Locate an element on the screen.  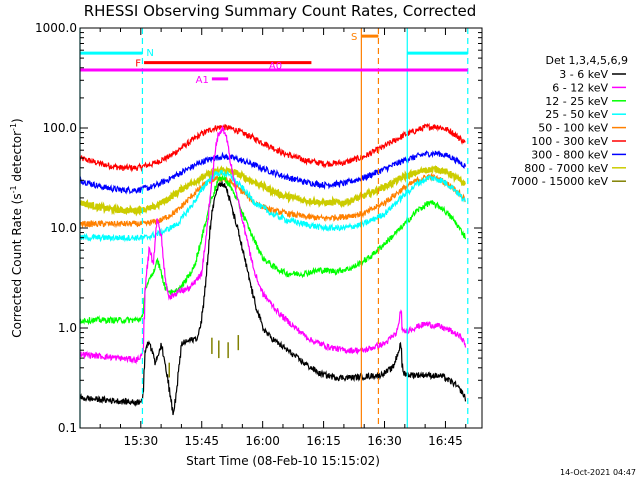
series-line-50-to-100kev is located at coordinates (273, 200).